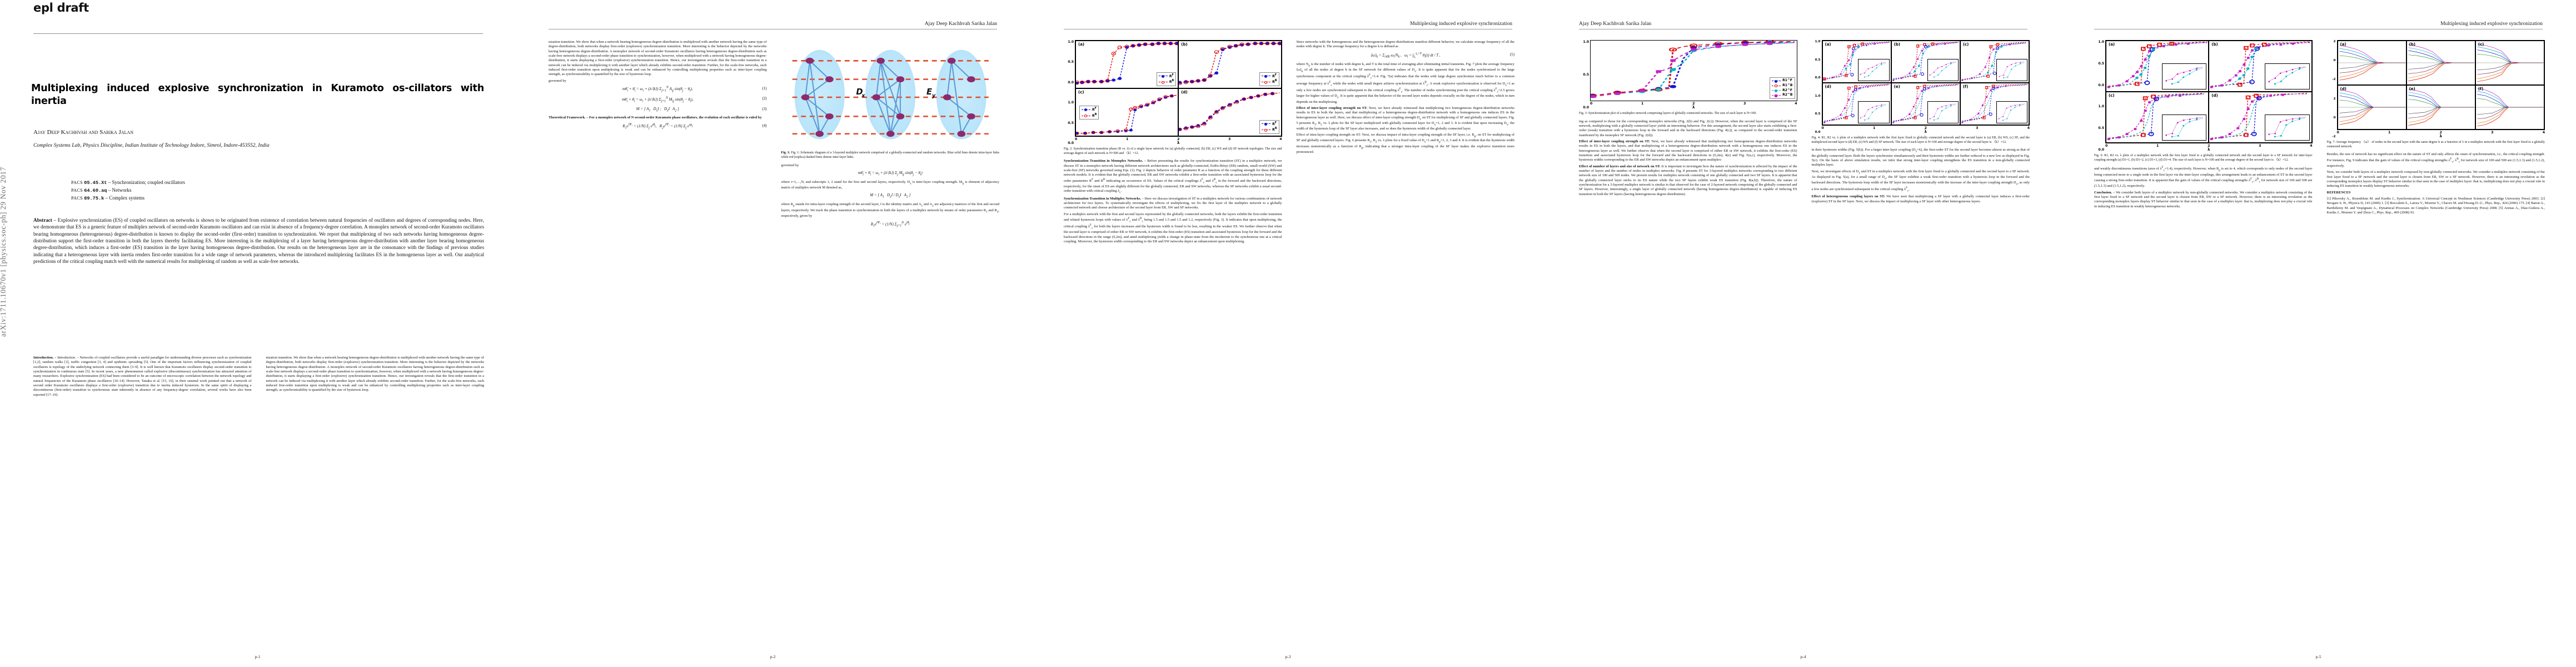  What do you see at coordinates (1693, 69) in the screenshot?
I see `figure-3-plot` at bounding box center [1693, 69].